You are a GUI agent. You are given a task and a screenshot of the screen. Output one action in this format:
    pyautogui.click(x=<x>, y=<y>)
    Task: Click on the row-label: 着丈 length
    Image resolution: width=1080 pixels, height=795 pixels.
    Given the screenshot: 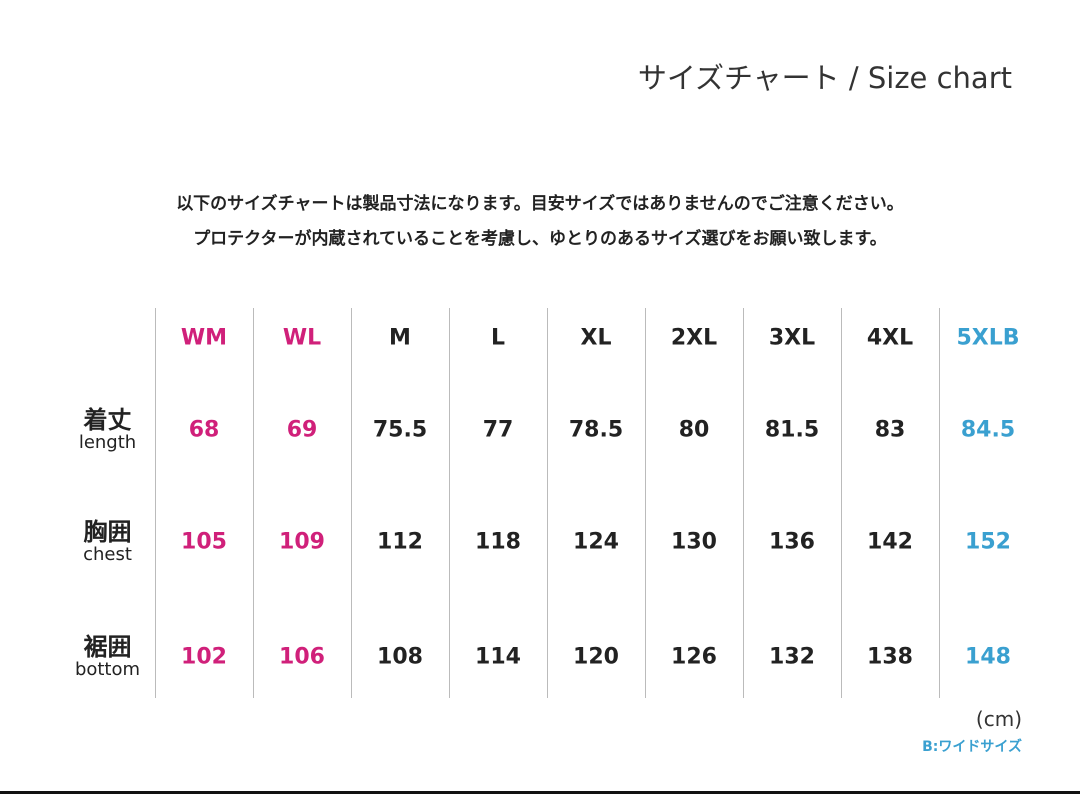 What is the action you would take?
    pyautogui.click(x=107, y=430)
    